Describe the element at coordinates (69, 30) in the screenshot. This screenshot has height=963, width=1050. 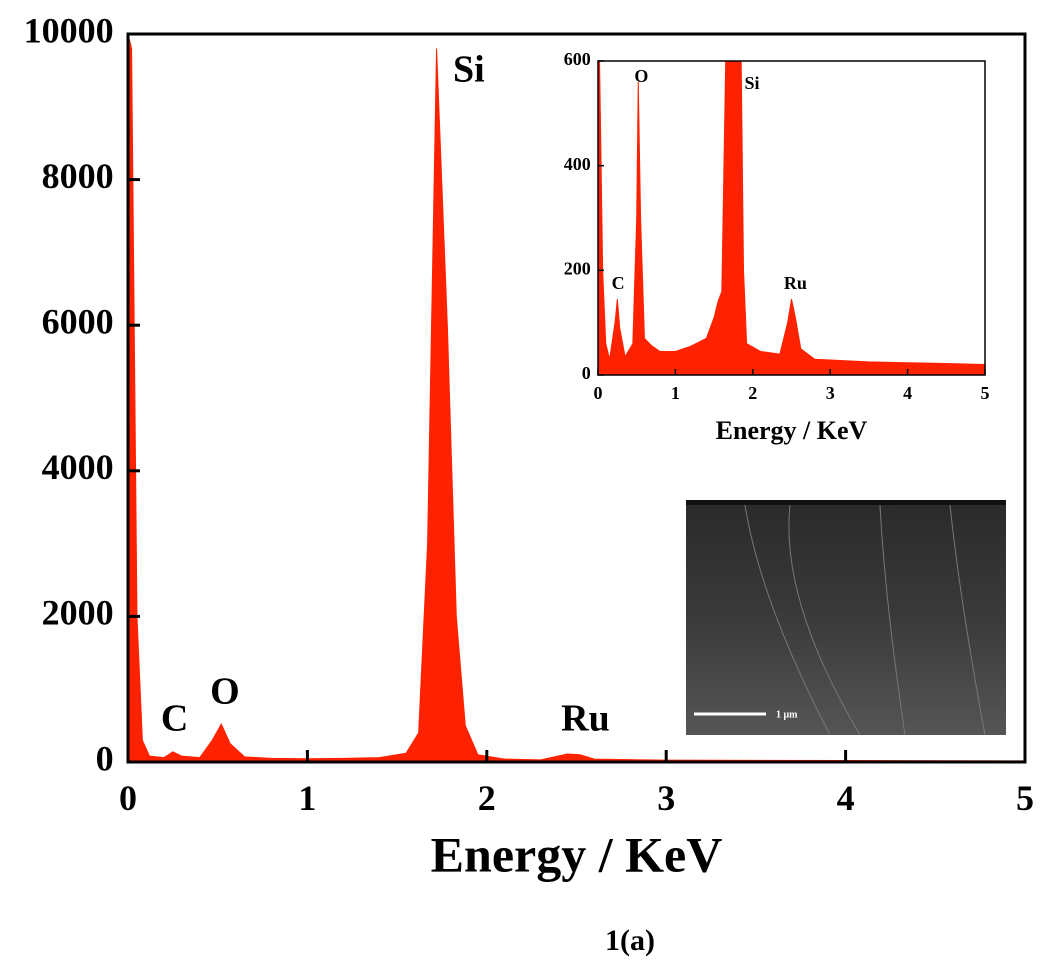
I see `y-tick-label: 10000` at that location.